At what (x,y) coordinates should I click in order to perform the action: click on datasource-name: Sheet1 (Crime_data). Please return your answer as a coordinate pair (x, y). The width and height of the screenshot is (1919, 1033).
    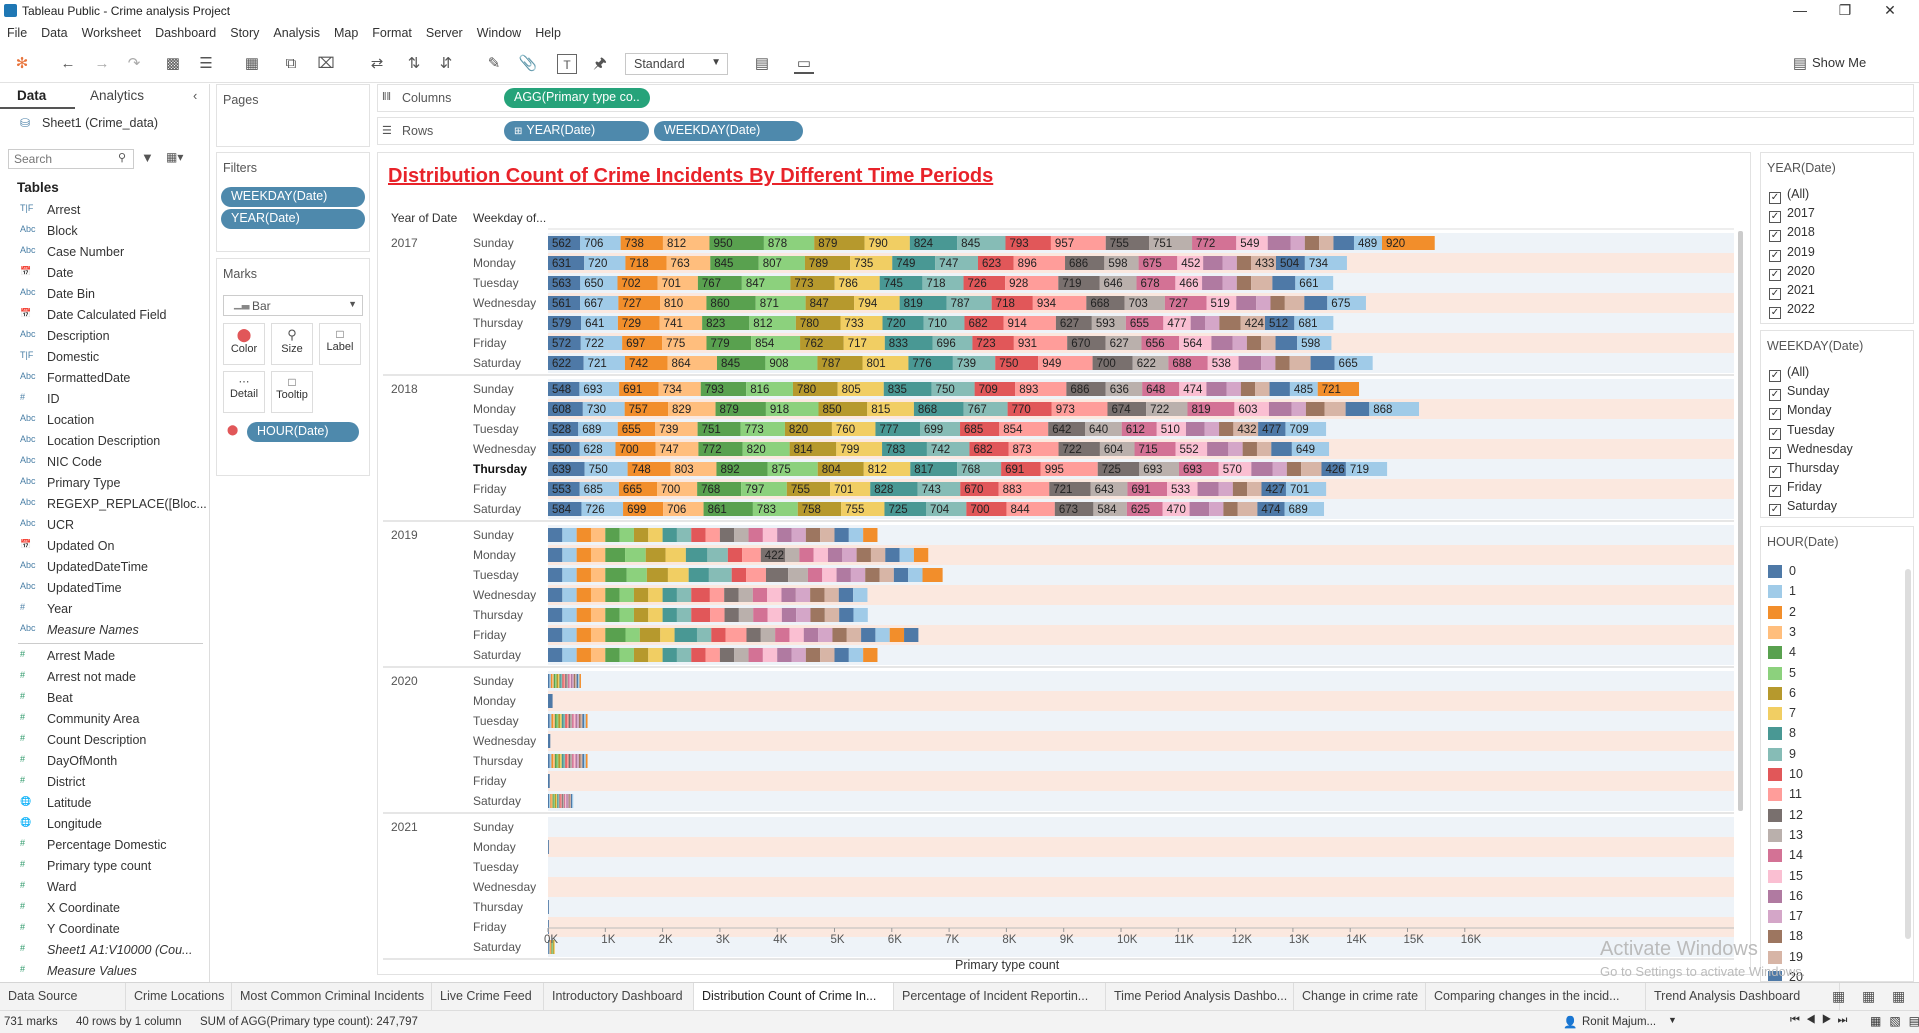
    Looking at the image, I should click on (100, 123).